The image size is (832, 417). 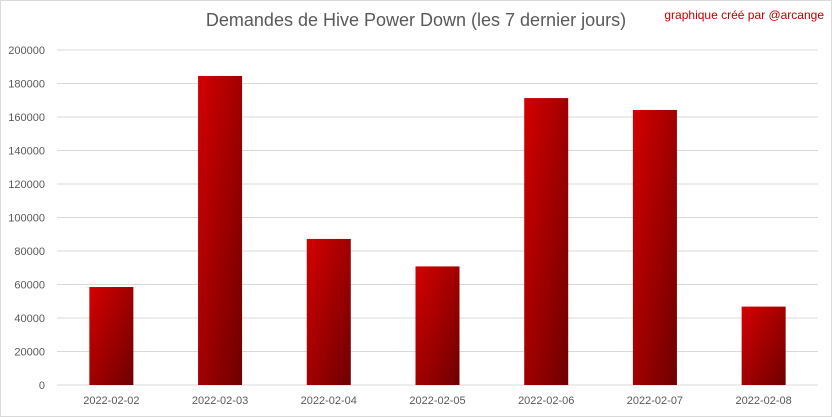 What do you see at coordinates (655, 401) in the screenshot?
I see `x-tick-label: 2022-02-07` at bounding box center [655, 401].